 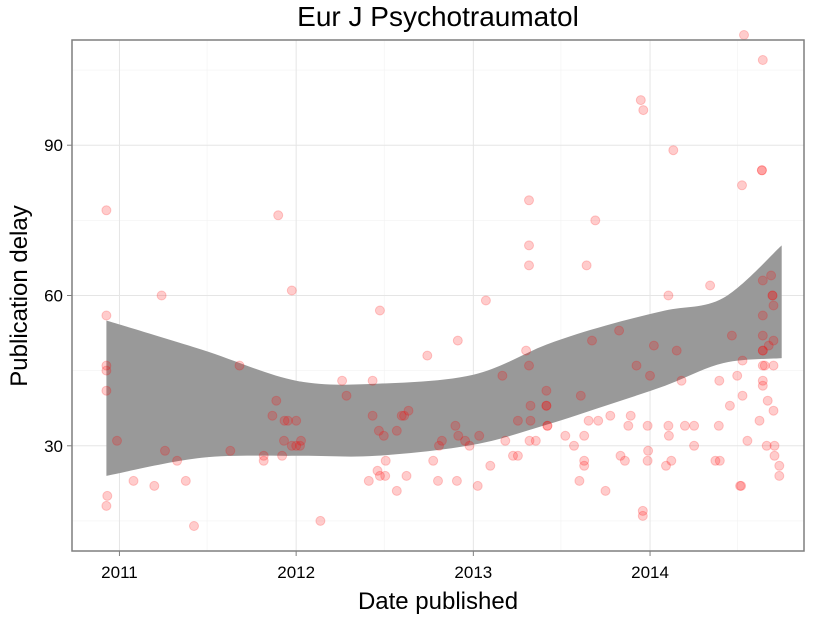 What do you see at coordinates (53, 446) in the screenshot?
I see `y-tick-label: 30` at bounding box center [53, 446].